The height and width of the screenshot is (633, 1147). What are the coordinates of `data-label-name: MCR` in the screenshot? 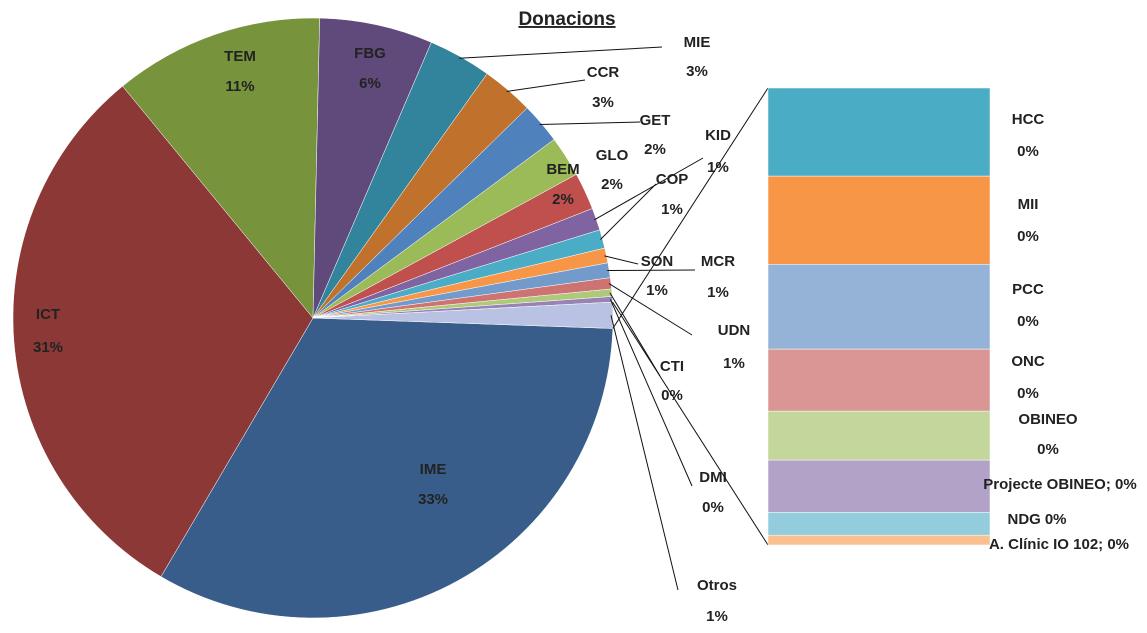 It's located at (718, 261).